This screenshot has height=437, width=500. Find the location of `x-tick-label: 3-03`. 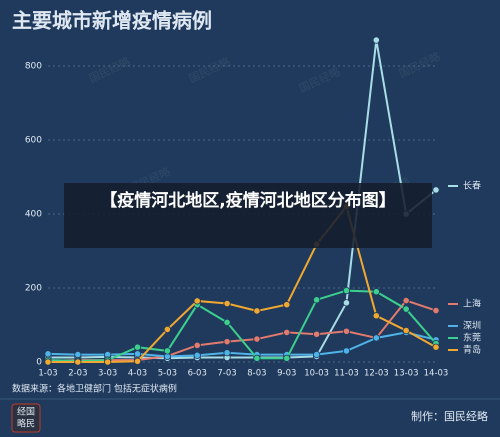

x-tick-label: 3-03 is located at coordinates (107, 374).